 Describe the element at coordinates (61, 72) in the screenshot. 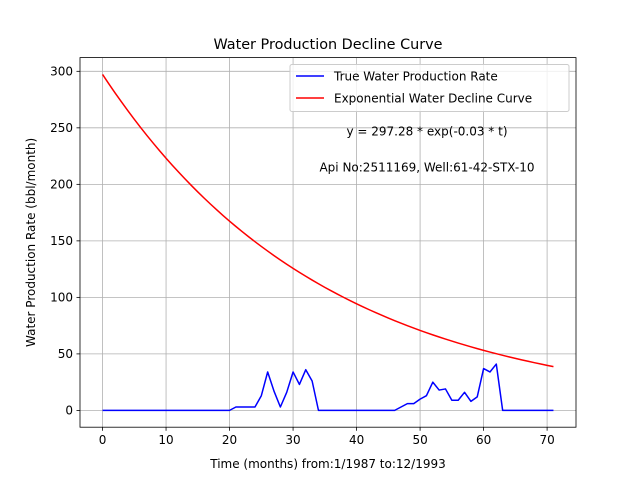

I see `y-tick-label: 300` at that location.